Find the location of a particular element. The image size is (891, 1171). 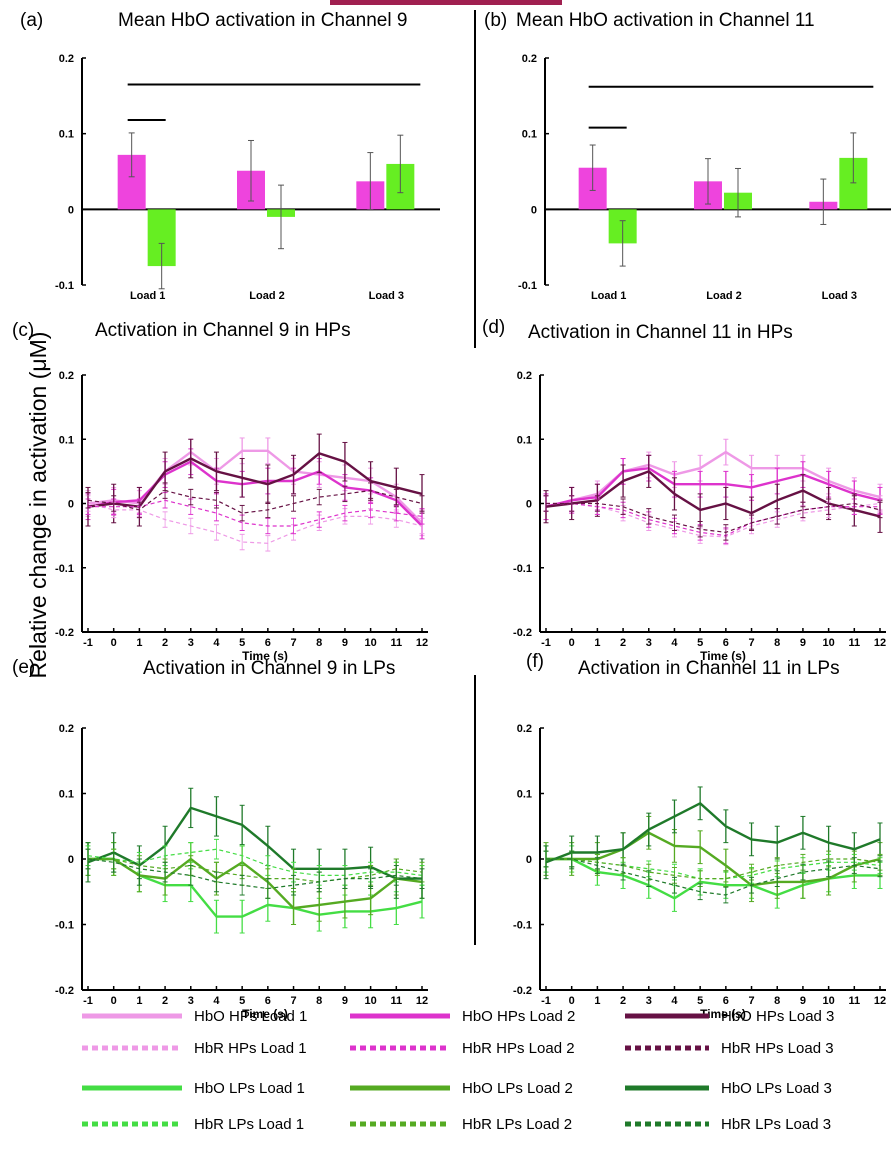

panel-e-xtick-label: 2 is located at coordinates (165, 1001).